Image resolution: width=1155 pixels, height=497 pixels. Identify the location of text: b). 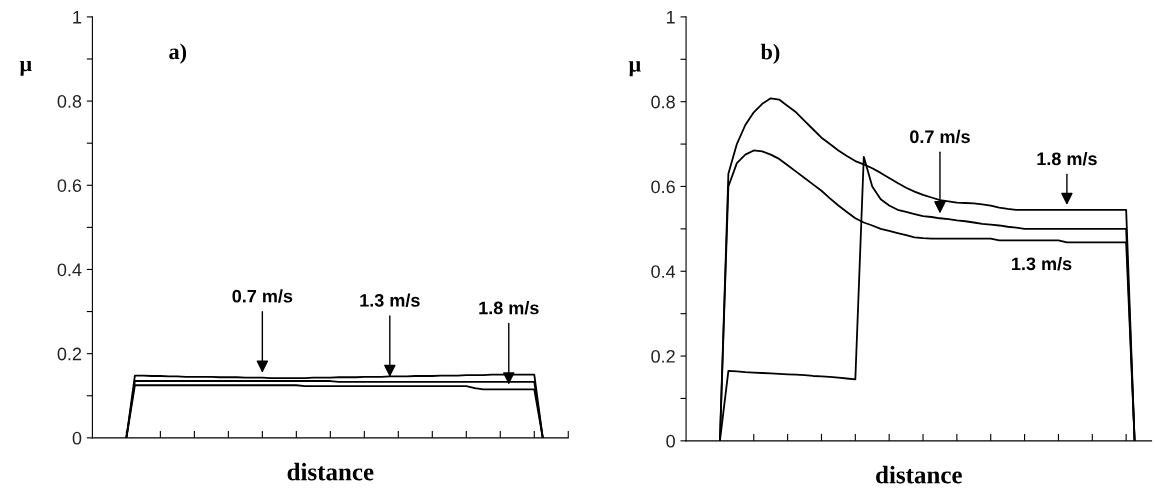
(770, 54).